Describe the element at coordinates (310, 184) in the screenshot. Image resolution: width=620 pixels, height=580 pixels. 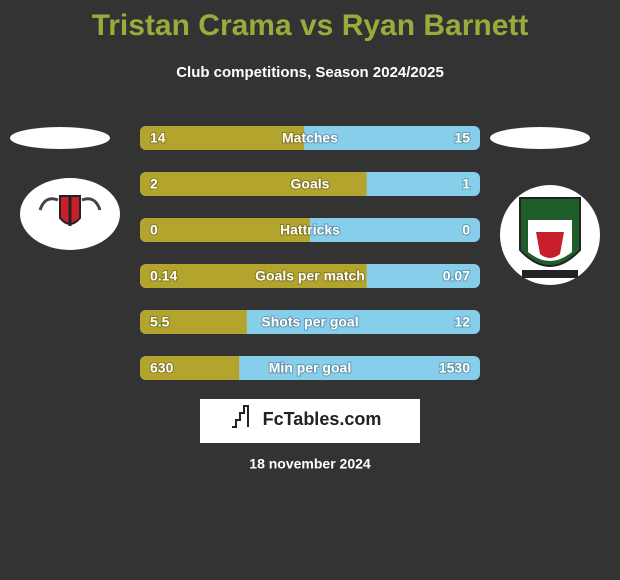
I see `stat-label: Goals` at that location.